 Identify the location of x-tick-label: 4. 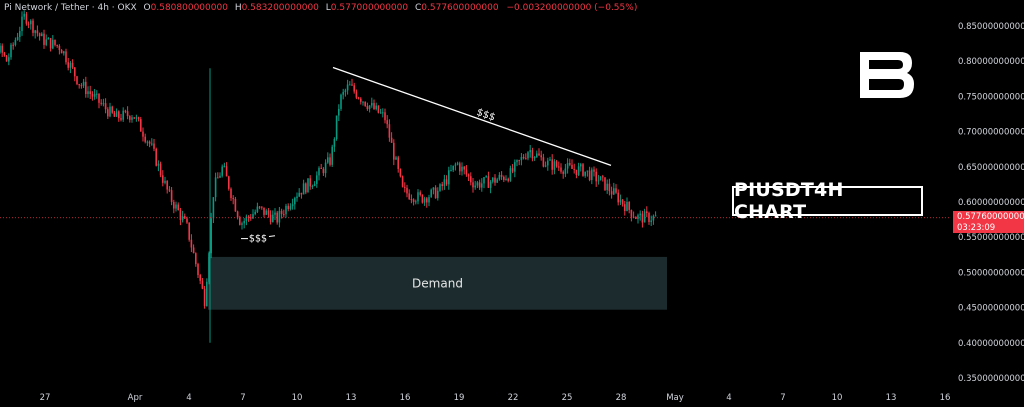
(188, 398).